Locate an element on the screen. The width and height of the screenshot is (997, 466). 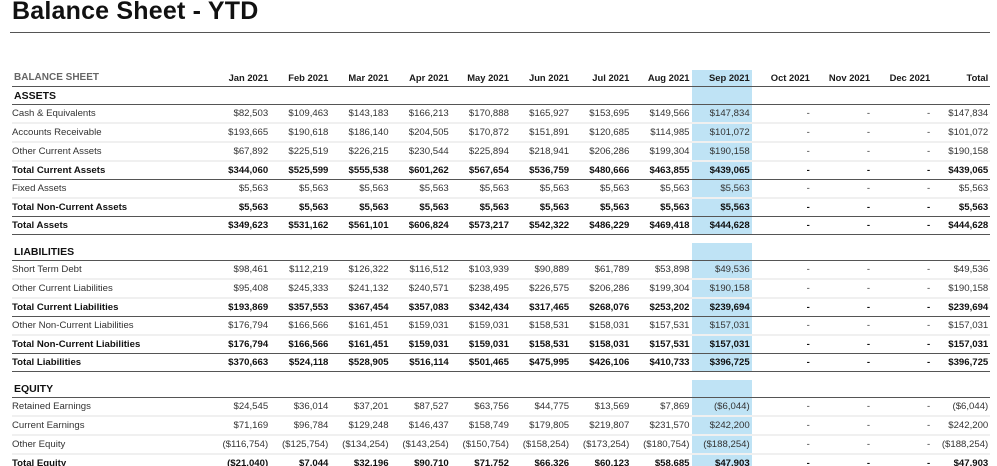
value-cell-mar-2021: $161,451 is located at coordinates (360, 326).